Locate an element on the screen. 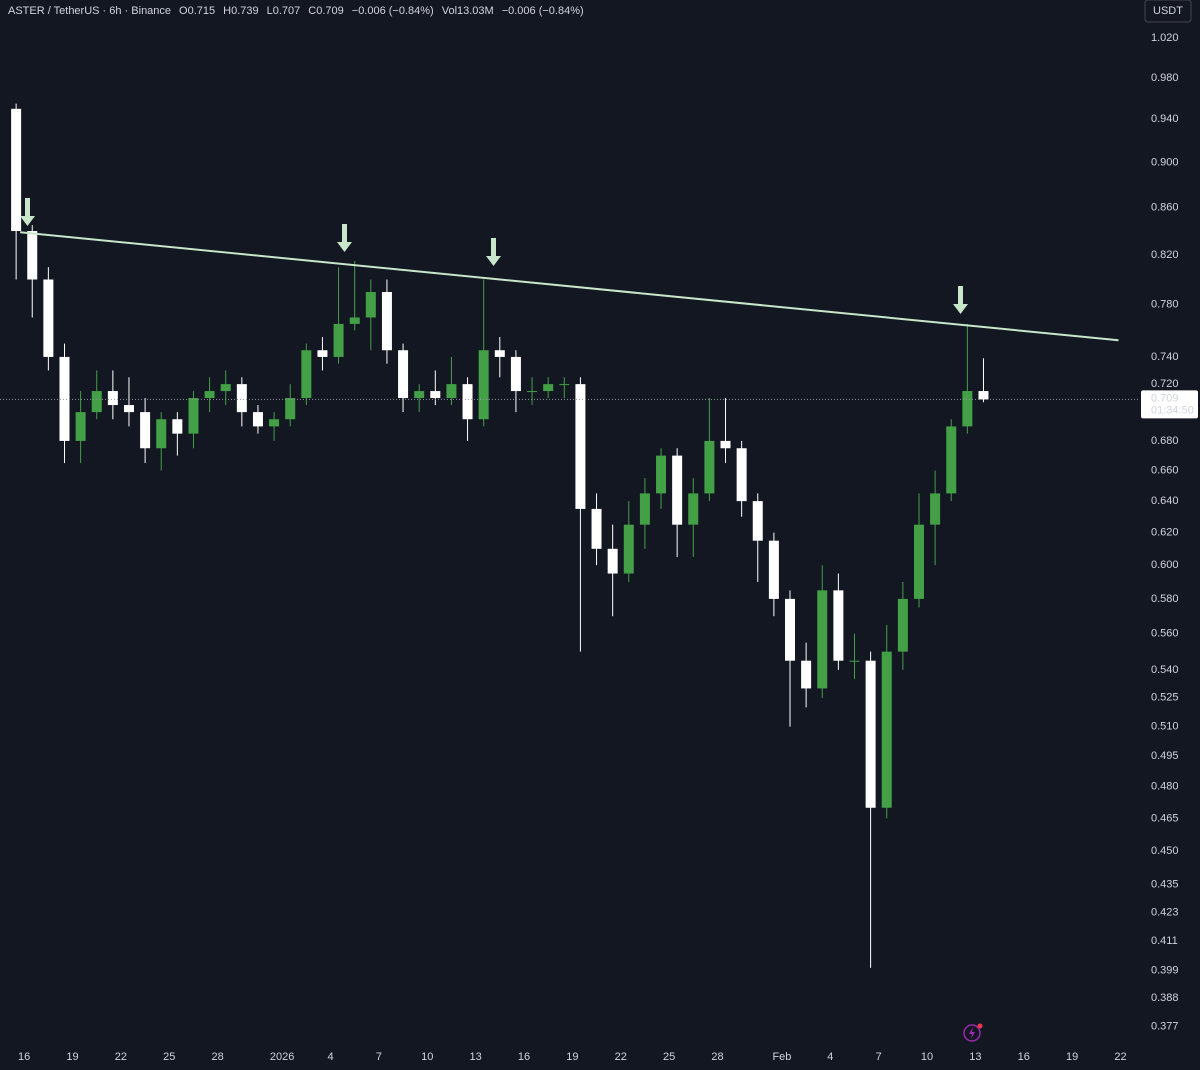  x-tick-label: 2026 is located at coordinates (282, 1057).